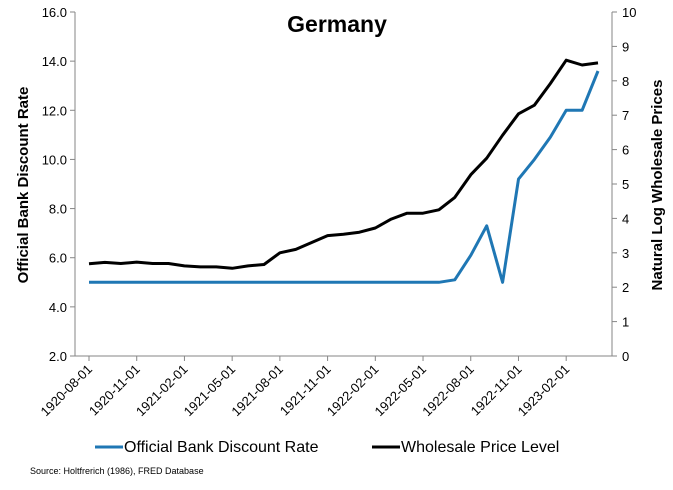 This screenshot has width=673, height=490. What do you see at coordinates (58, 307) in the screenshot?
I see `left-tick-label: 4.0` at bounding box center [58, 307].